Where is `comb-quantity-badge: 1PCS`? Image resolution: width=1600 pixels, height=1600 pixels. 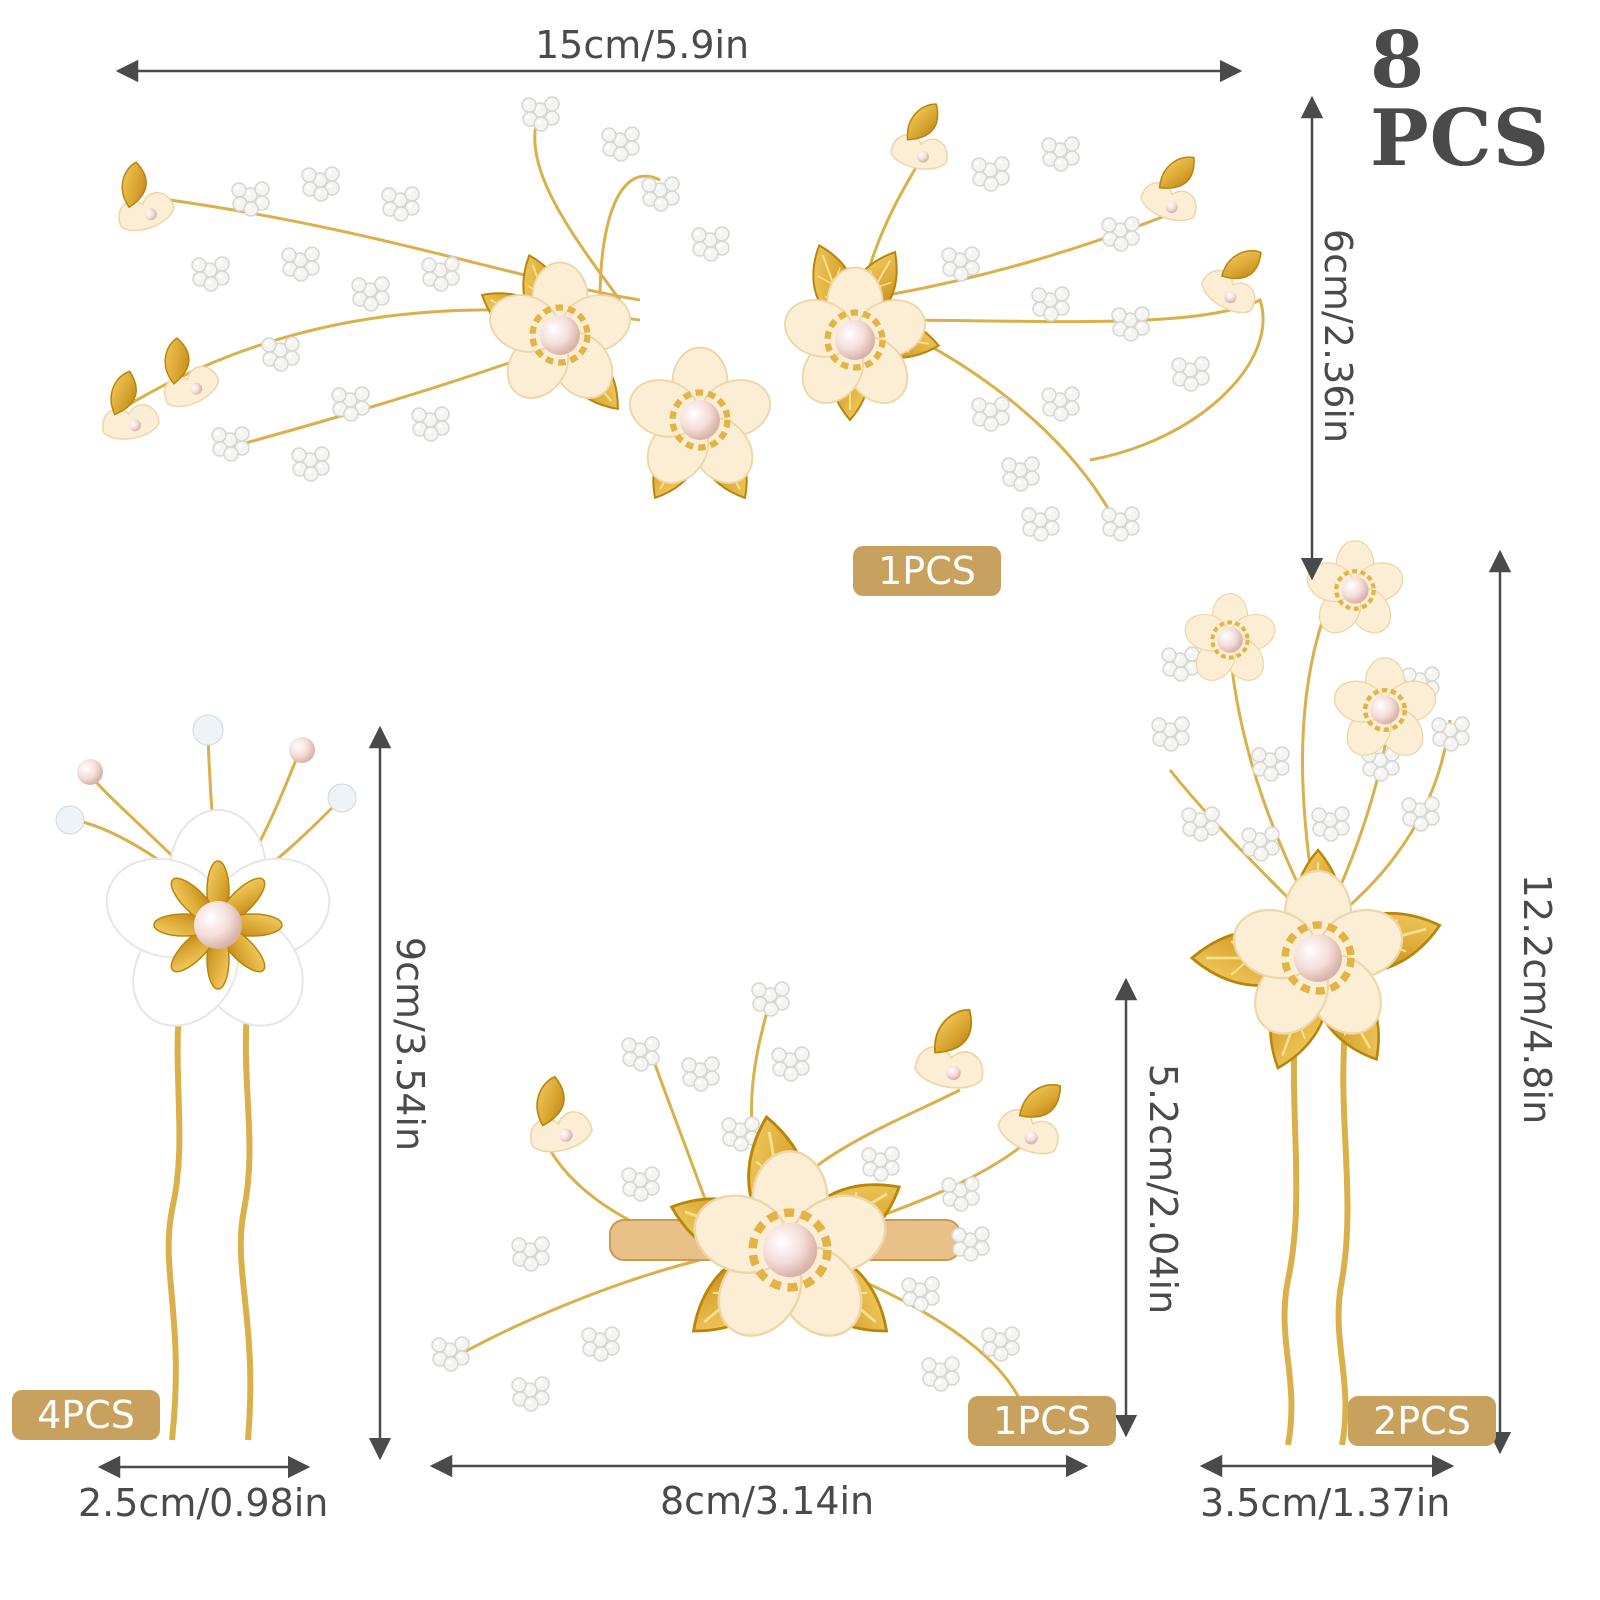 comb-quantity-badge: 1PCS is located at coordinates (927, 571).